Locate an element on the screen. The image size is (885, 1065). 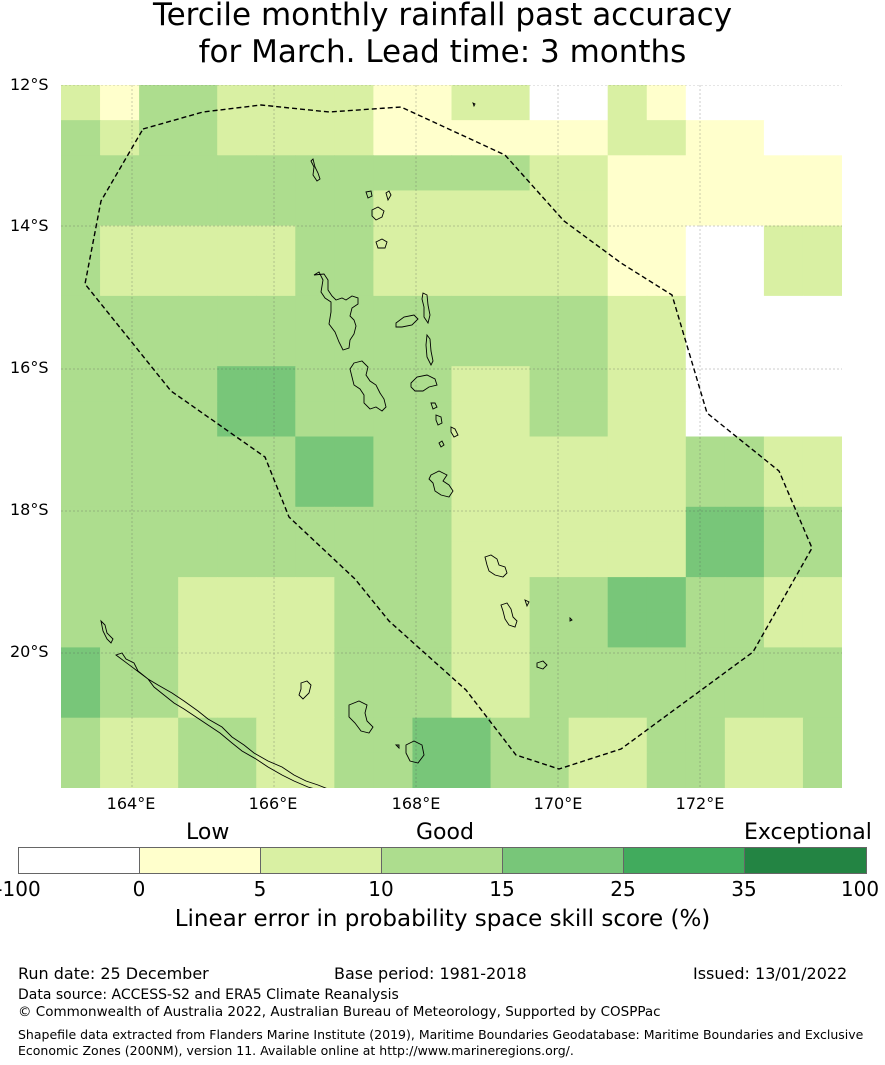
issued-date: Issued: 13/01/2022 is located at coordinates (770, 973).